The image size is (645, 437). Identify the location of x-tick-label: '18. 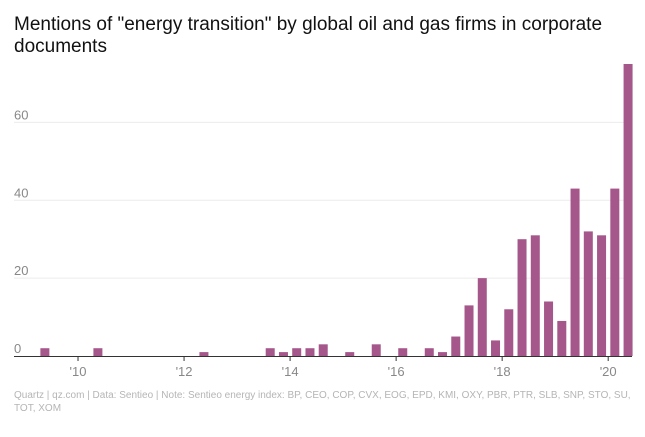
(502, 371).